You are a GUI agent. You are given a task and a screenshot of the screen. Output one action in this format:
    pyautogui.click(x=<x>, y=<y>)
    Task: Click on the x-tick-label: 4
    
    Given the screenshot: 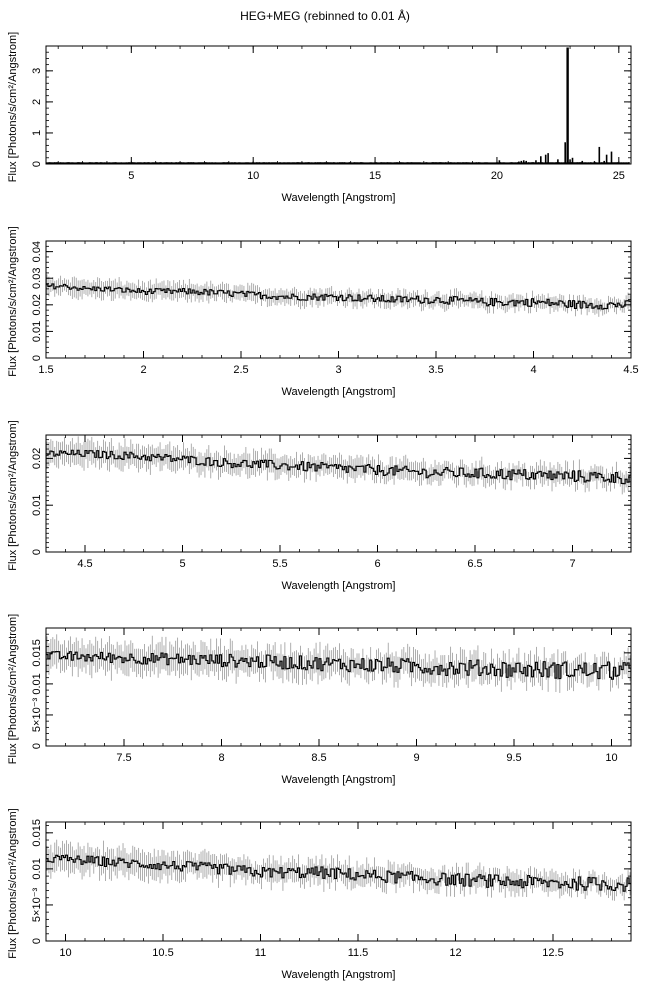 What is the action you would take?
    pyautogui.click(x=533, y=370)
    